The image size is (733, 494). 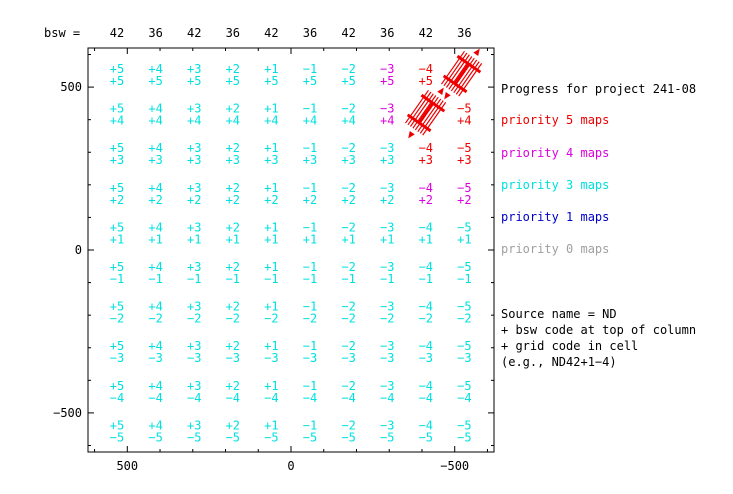 I want to click on legend-entry: priority 3 maps, so click(x=555, y=185).